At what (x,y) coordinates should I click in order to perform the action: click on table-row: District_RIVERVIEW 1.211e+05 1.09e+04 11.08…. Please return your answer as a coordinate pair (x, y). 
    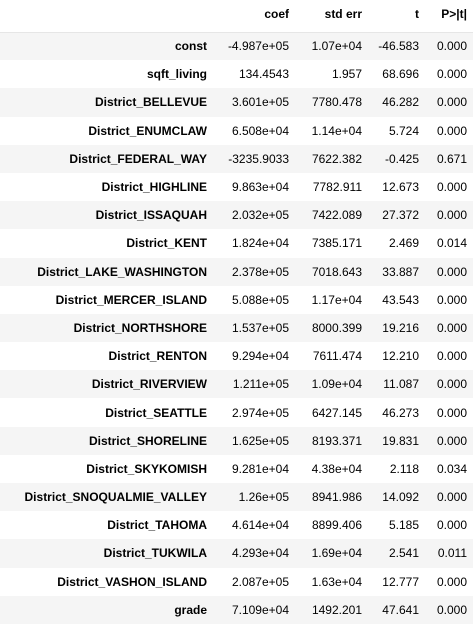
    Looking at the image, I should click on (236, 384).